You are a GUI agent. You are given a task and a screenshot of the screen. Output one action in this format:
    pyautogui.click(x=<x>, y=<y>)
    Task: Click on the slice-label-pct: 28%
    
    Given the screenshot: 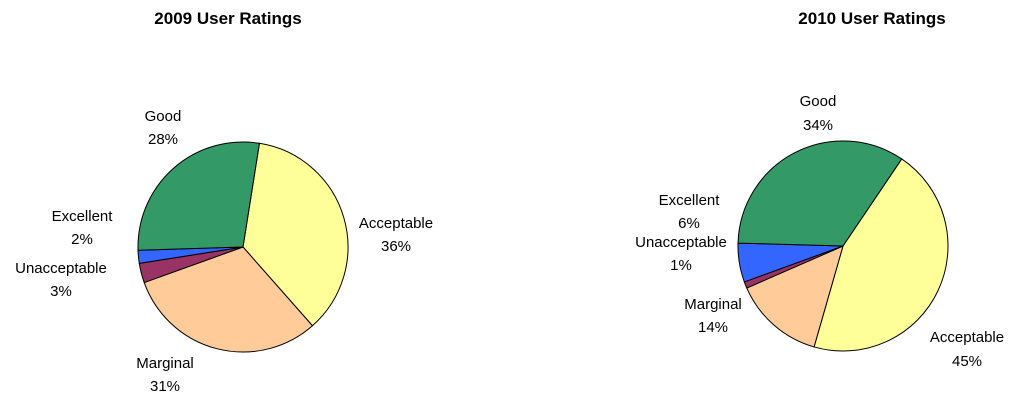 What is the action you would take?
    pyautogui.click(x=163, y=139)
    